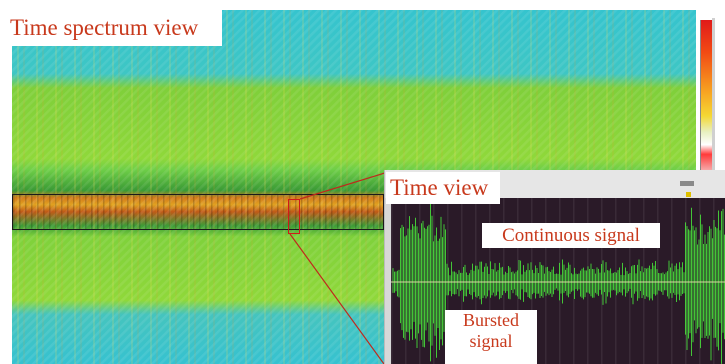 This screenshot has height=364, width=725. Describe the element at coordinates (491, 341) in the screenshot. I see `bursted-label-line2: signal` at that location.